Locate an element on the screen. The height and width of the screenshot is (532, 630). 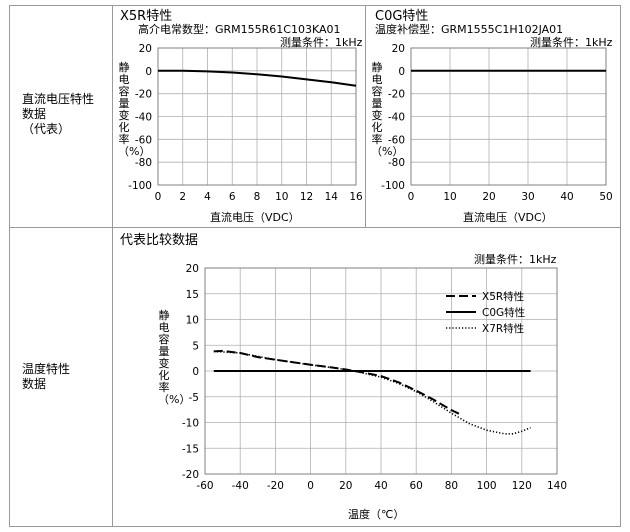
chart3-xtick-label: -60 is located at coordinates (204, 486).